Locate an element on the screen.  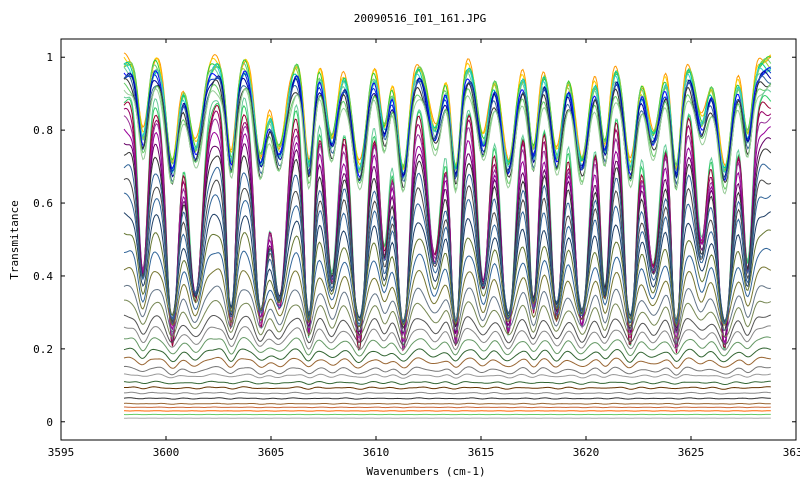
x-tick-label: 3600 is located at coordinates (166, 452).